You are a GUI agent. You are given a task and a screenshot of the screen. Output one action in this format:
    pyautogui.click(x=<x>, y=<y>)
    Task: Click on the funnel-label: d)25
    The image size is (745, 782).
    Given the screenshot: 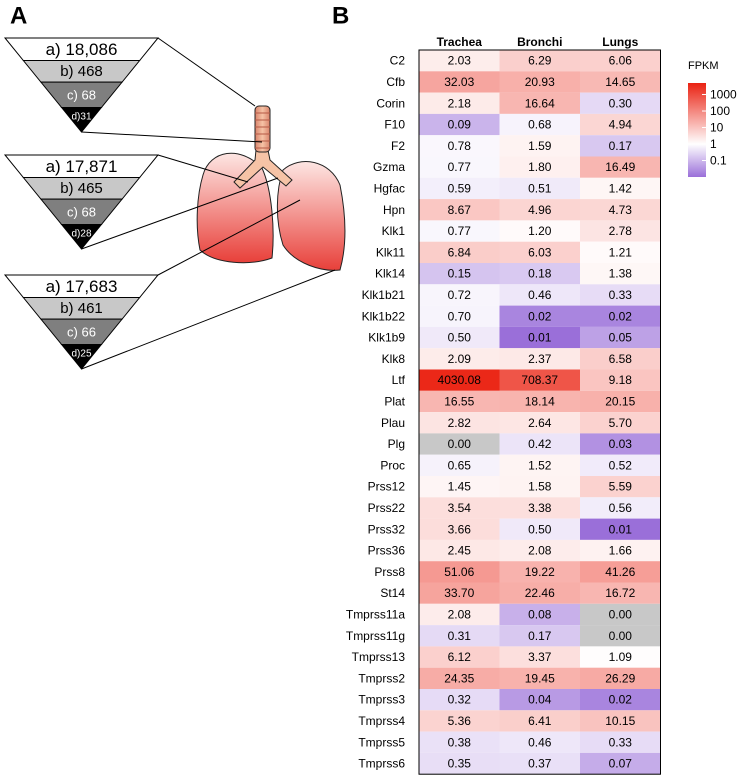 What is the action you would take?
    pyautogui.click(x=81, y=353)
    